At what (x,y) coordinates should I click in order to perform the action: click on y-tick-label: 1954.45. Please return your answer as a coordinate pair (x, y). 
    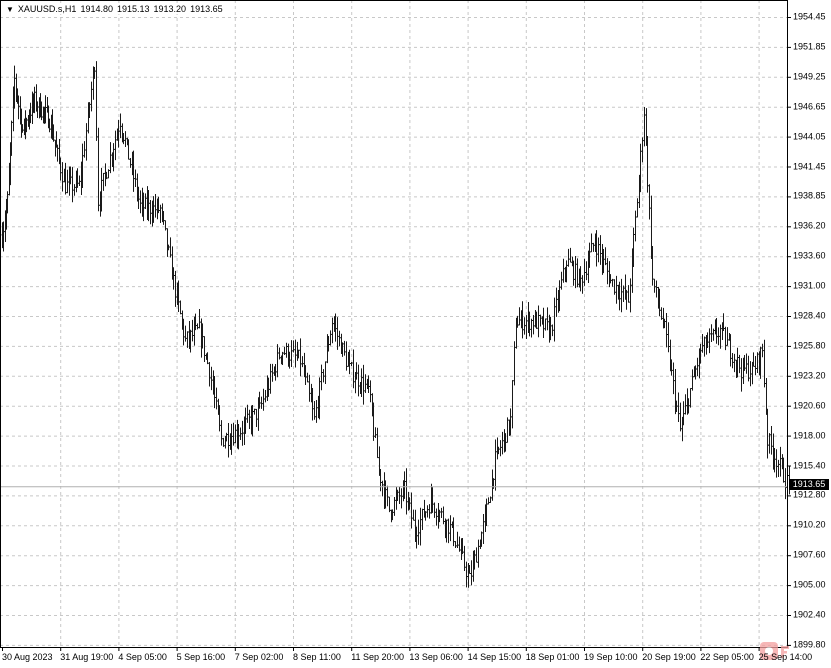
    Looking at the image, I should click on (809, 16).